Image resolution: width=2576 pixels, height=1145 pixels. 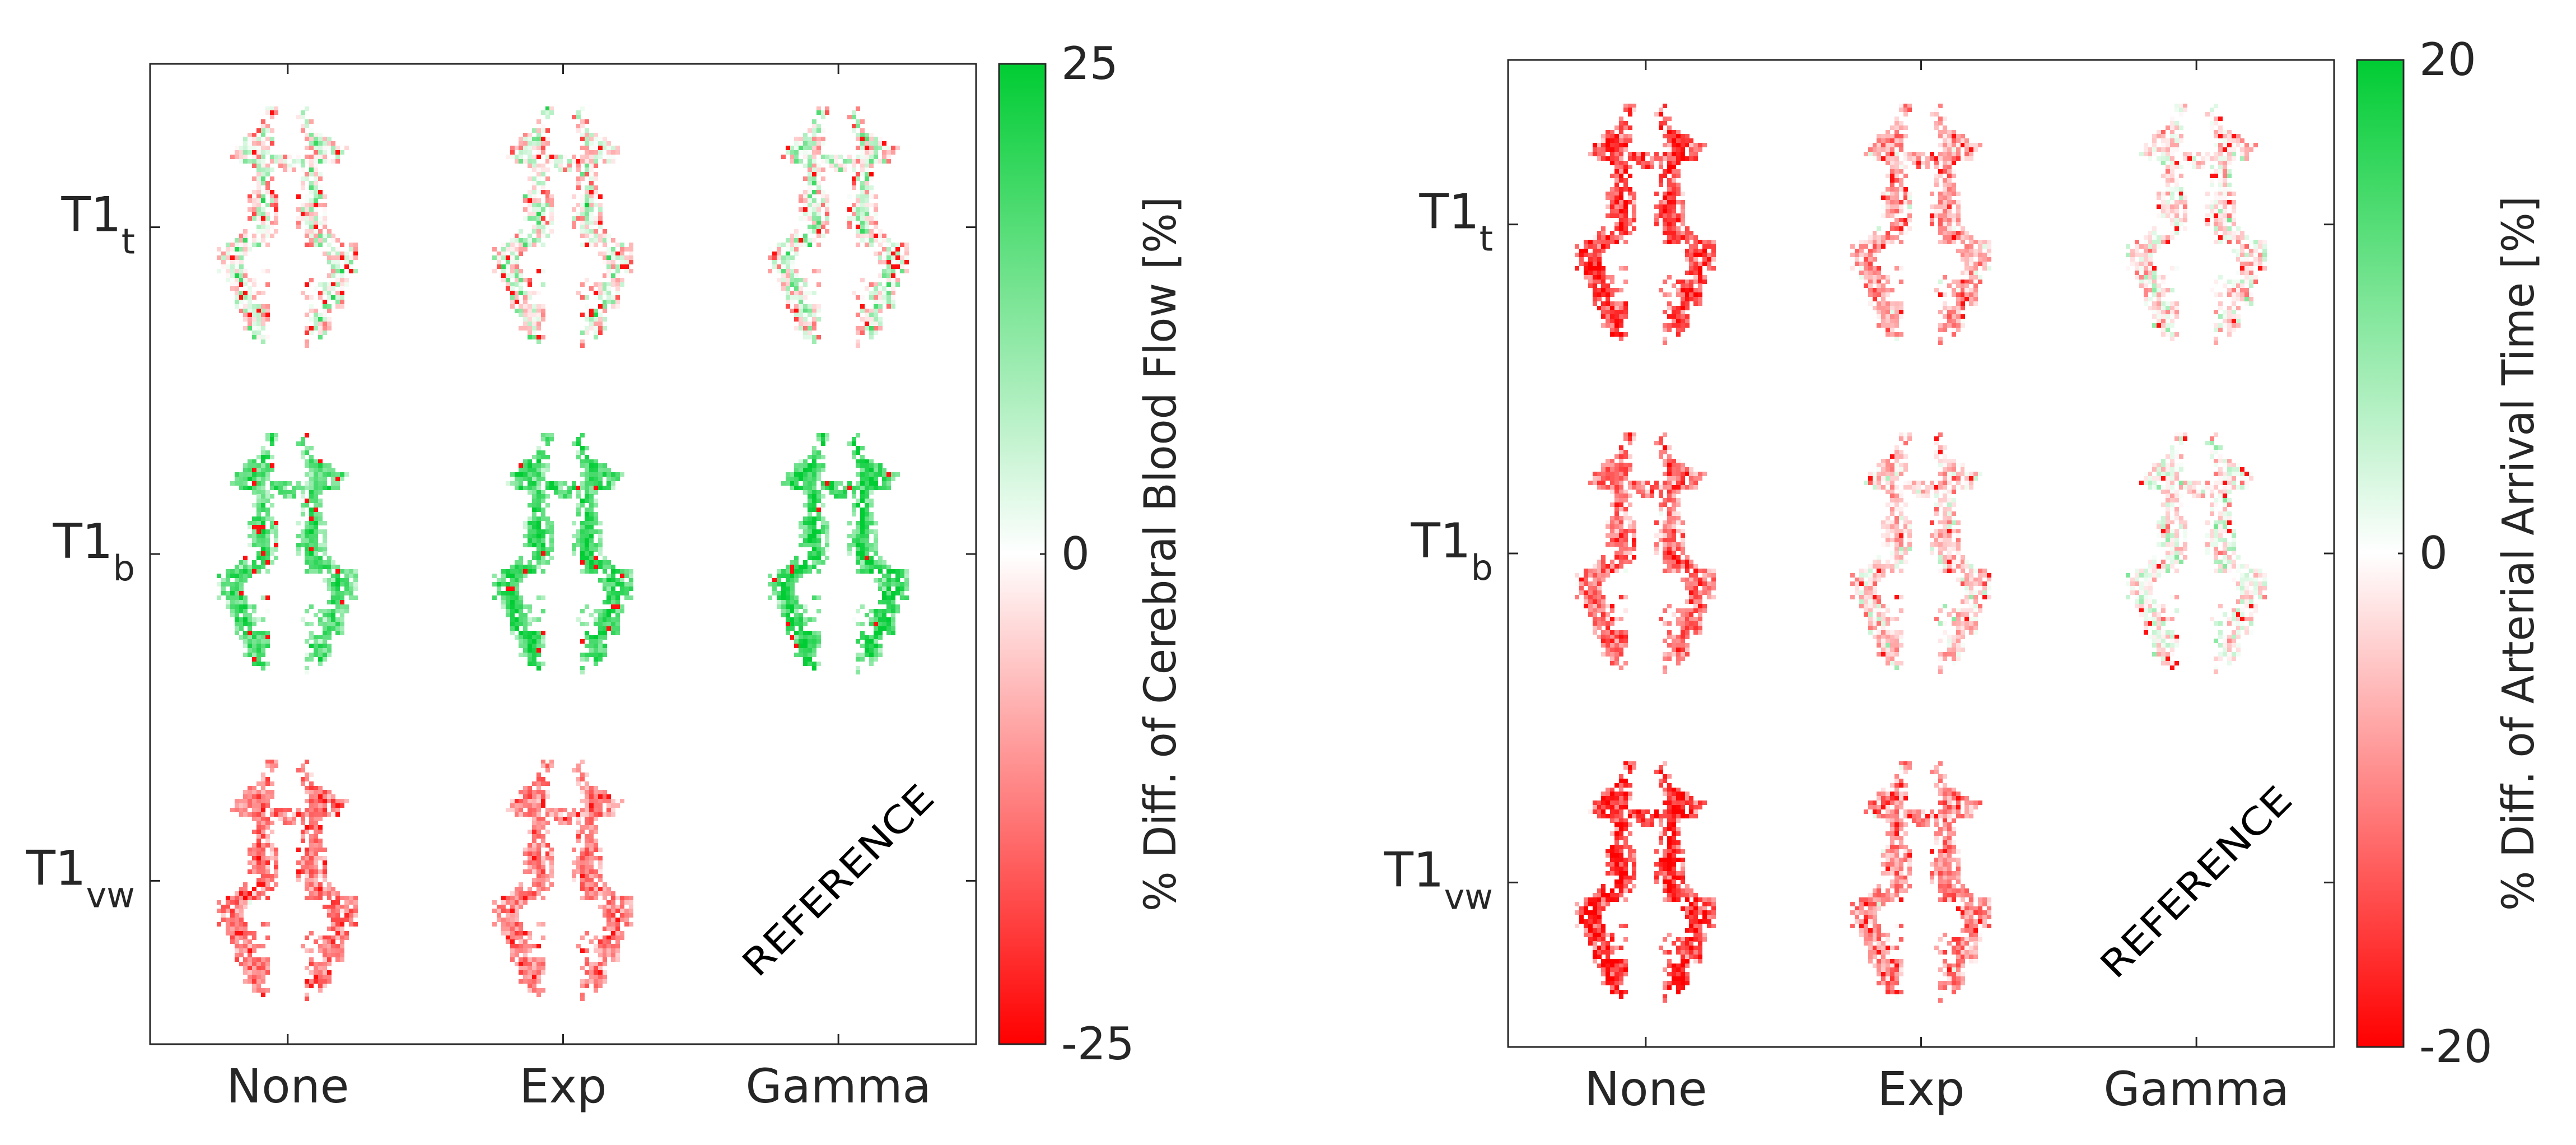 I want to click on colorbar-tick-label: 25, so click(x=1090, y=64).